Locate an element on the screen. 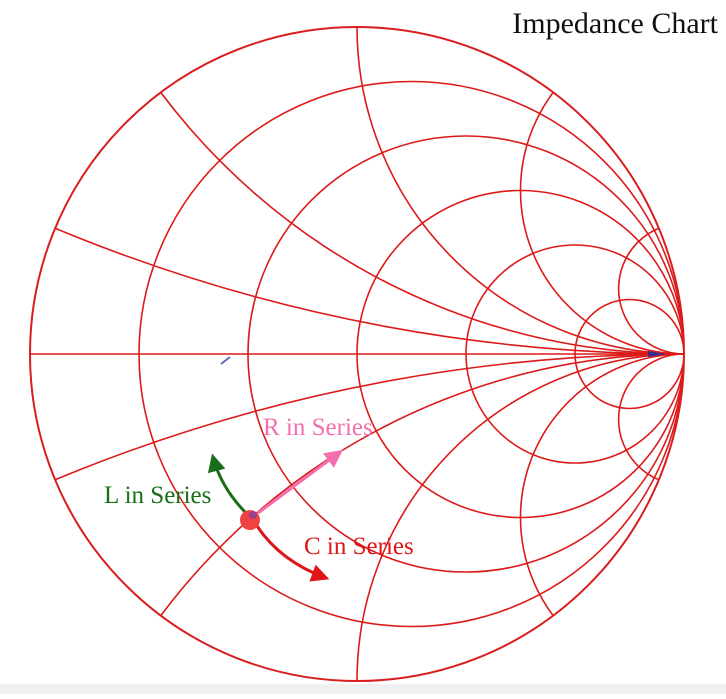 The image size is (726, 699). small-tick-mark is located at coordinates (225, 360).